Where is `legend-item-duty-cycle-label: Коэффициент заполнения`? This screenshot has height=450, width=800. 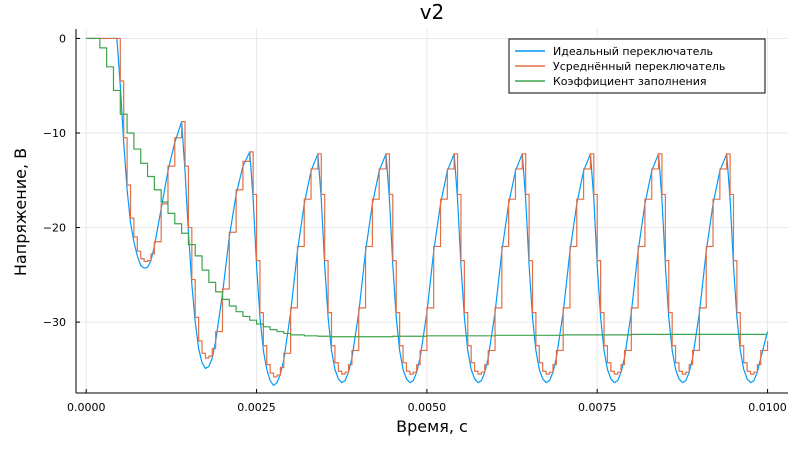 legend-item-duty-cycle-label: Коэффициент заполнения is located at coordinates (630, 81).